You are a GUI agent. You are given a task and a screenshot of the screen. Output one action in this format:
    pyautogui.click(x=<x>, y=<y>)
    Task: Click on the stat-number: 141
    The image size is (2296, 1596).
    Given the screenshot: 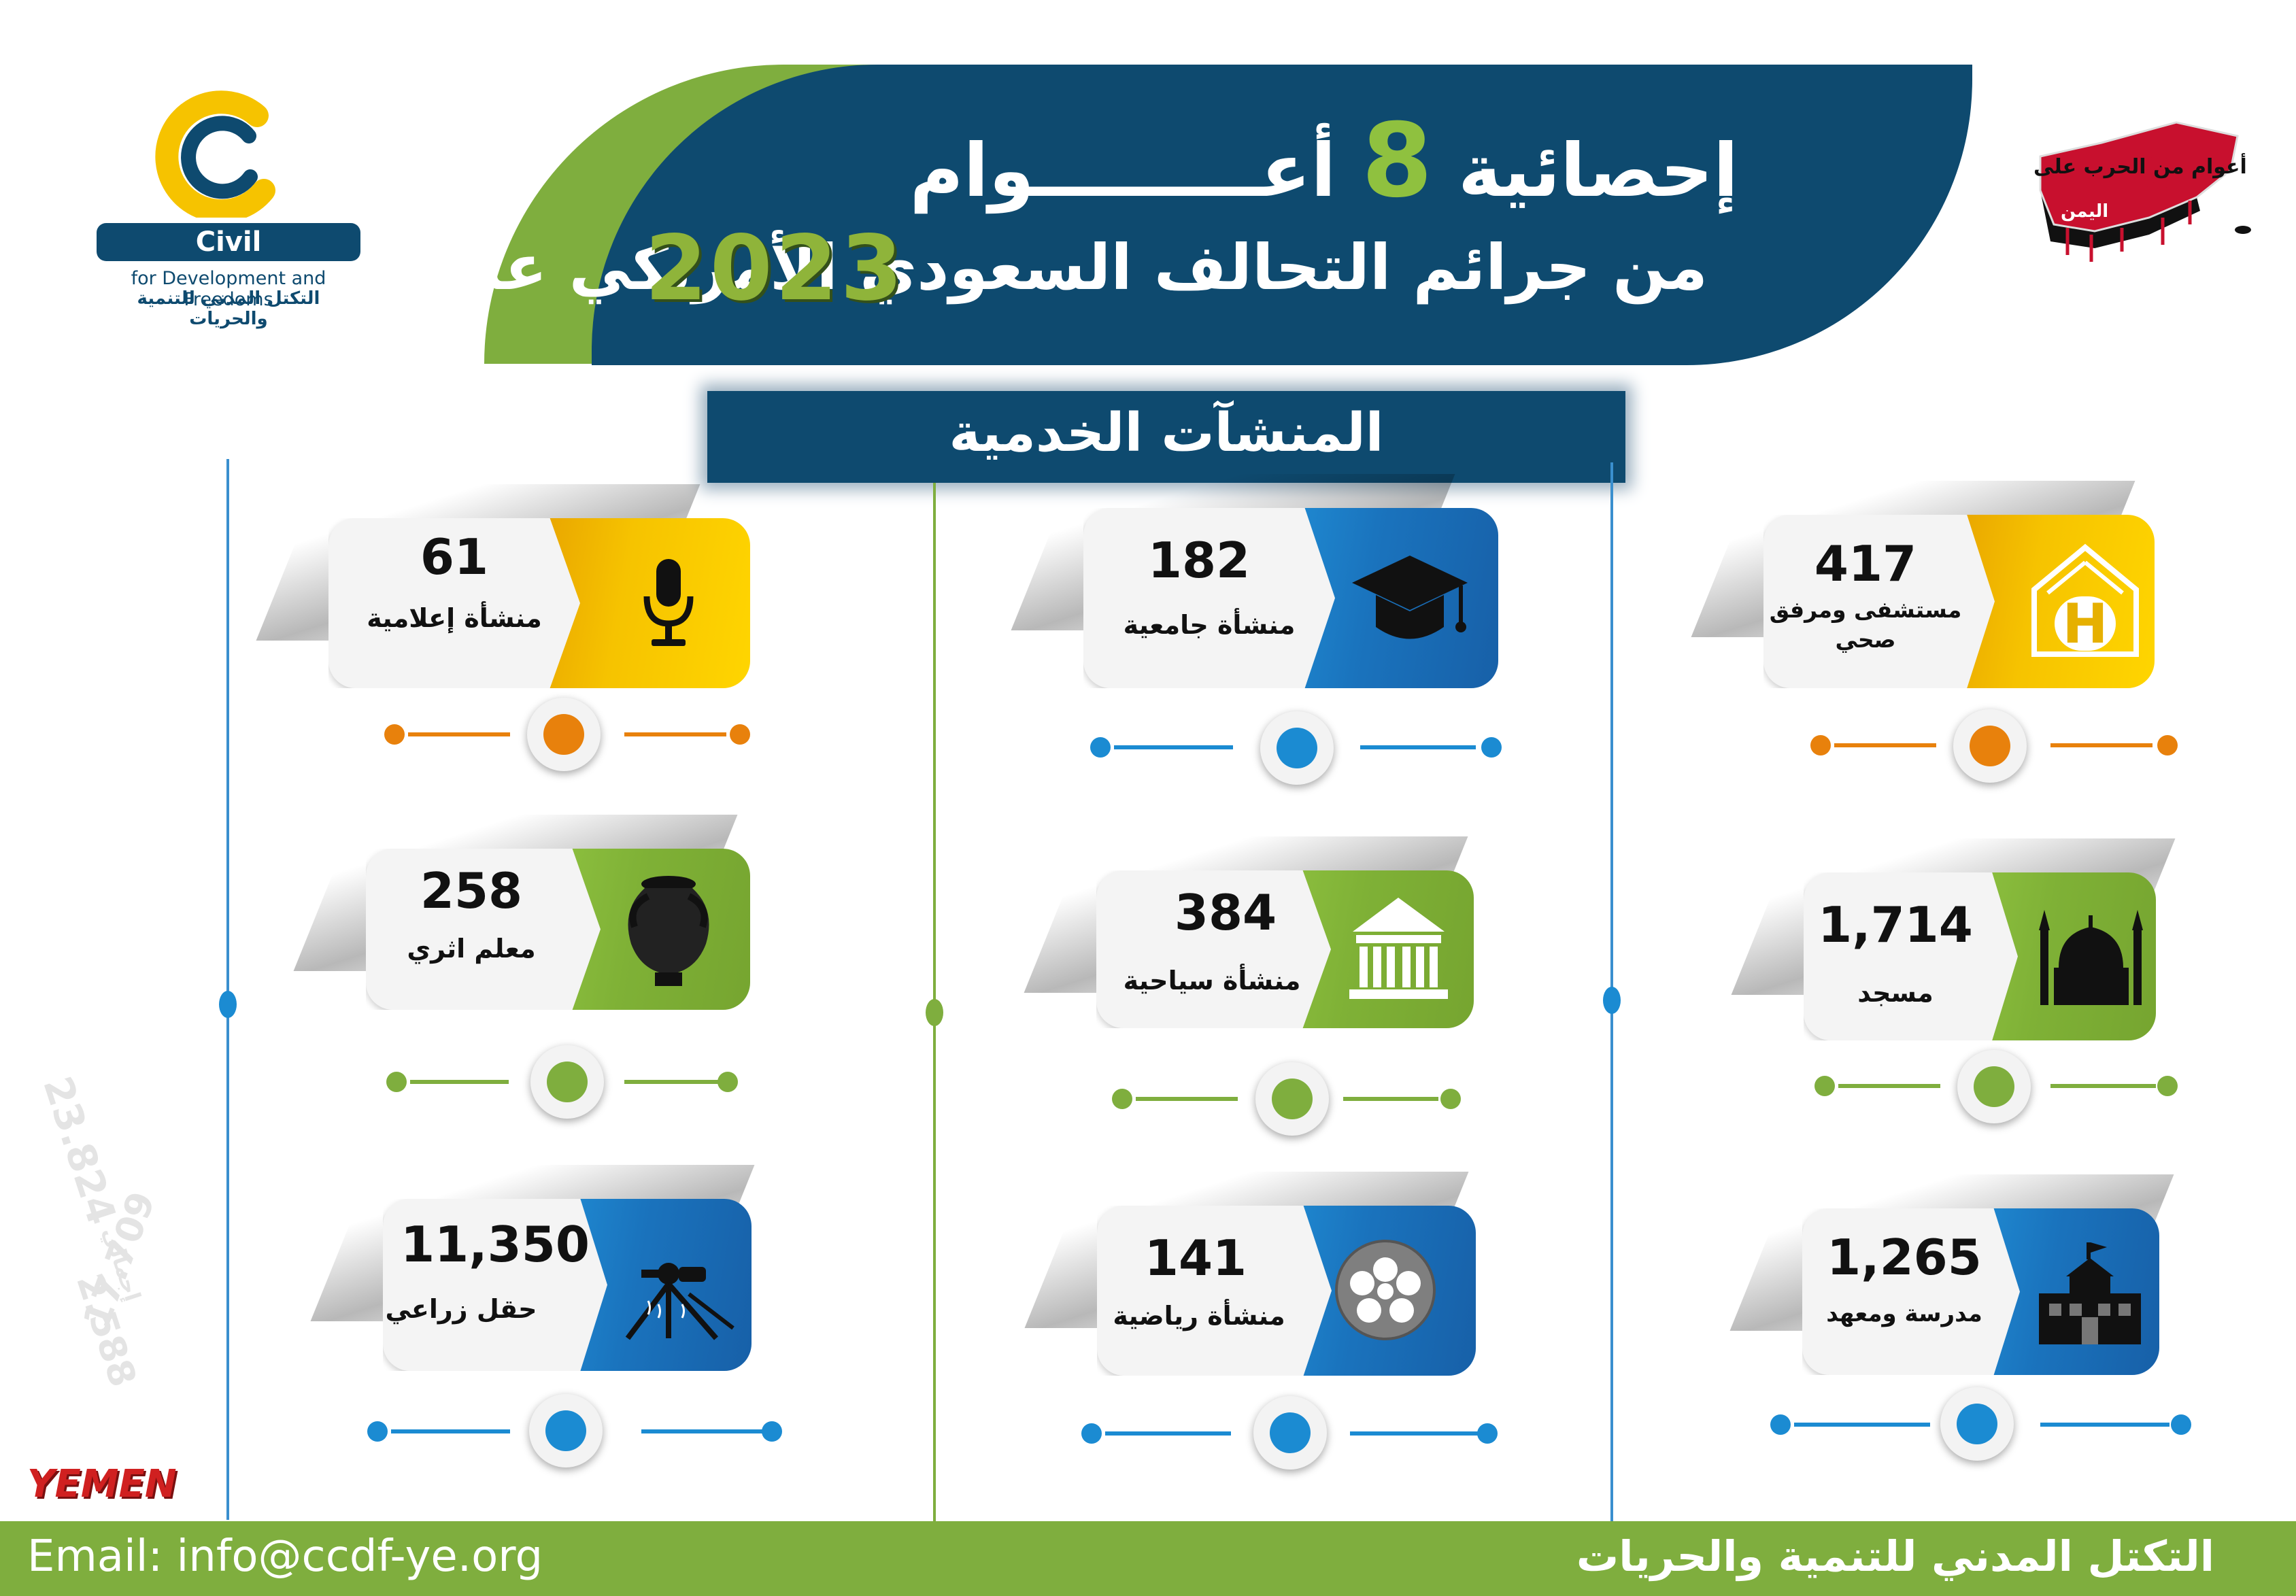 What is the action you would take?
    pyautogui.click(x=1195, y=1258)
    